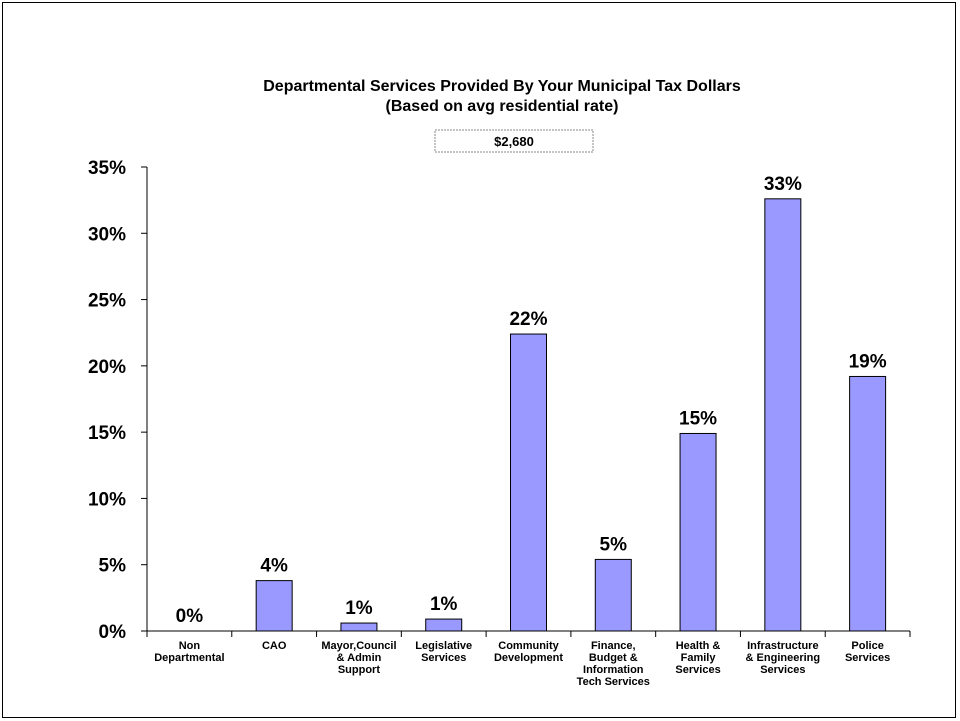  Describe the element at coordinates (867, 652) in the screenshot. I see `x-tick-label: Police Services` at that location.